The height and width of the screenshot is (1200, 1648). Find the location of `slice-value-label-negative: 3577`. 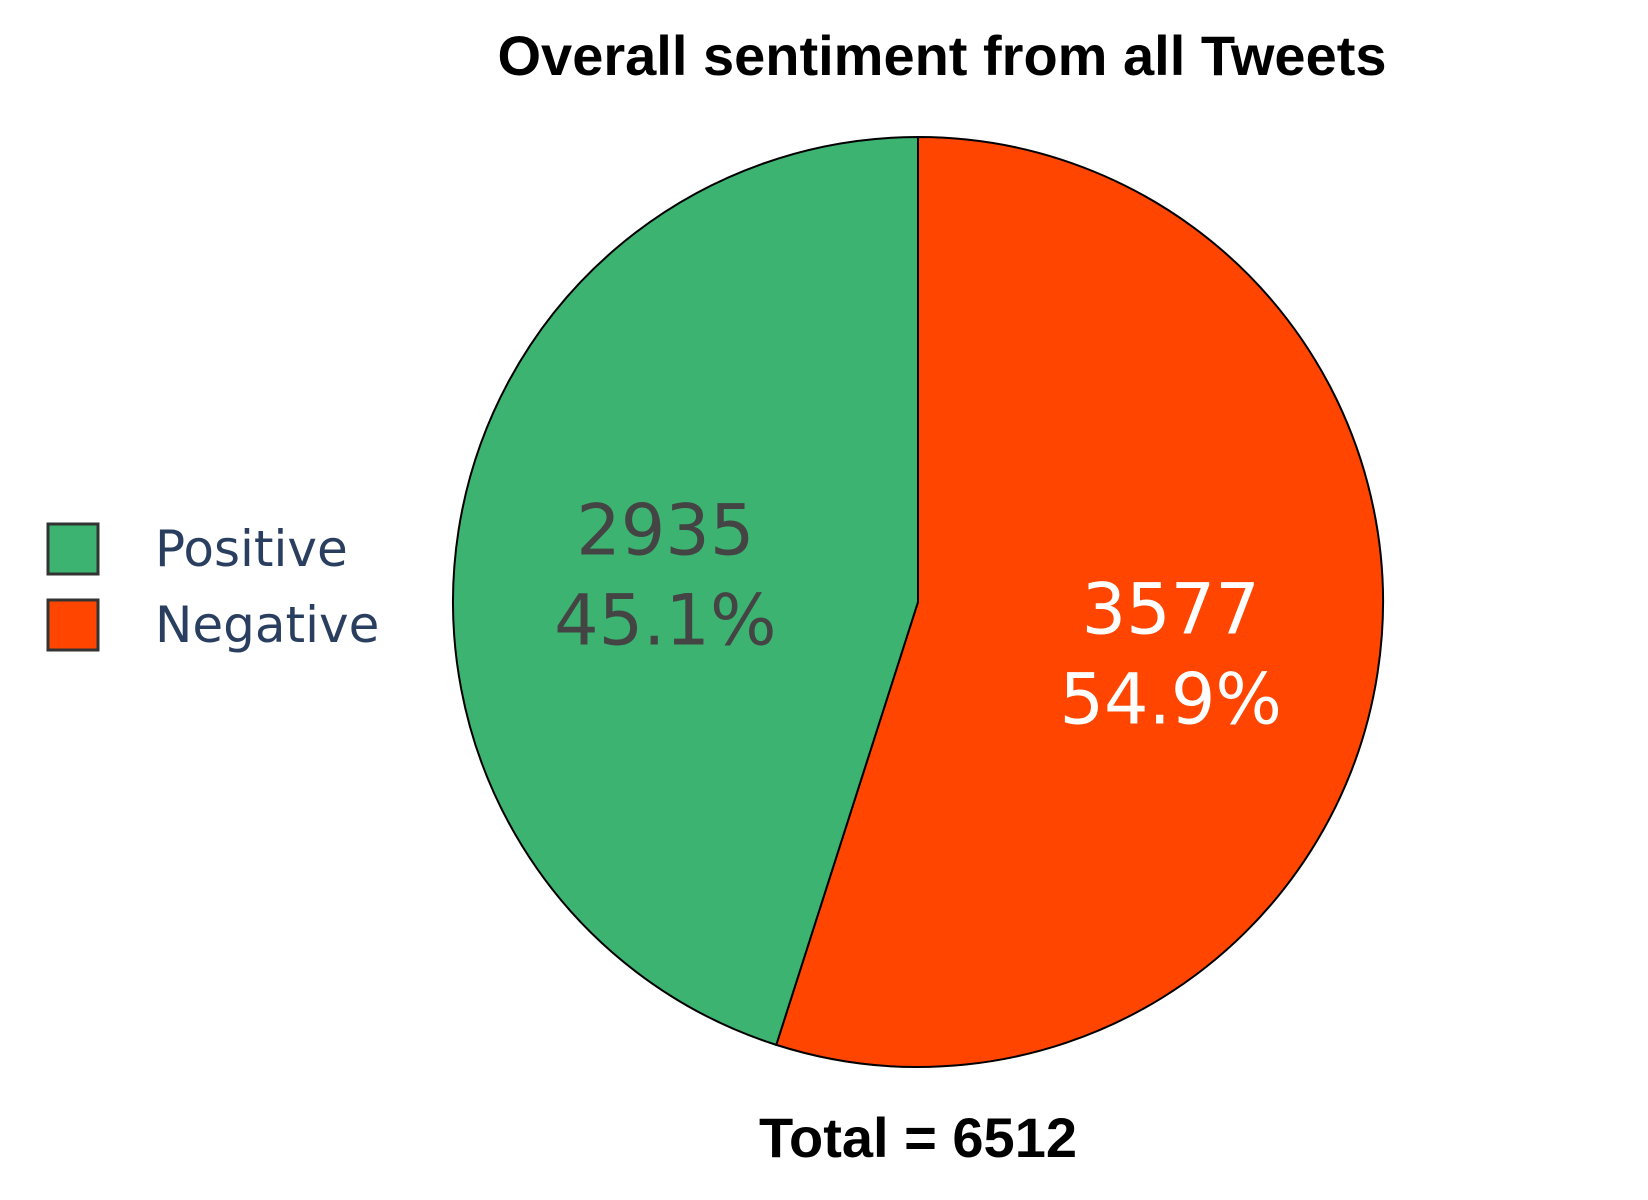

slice-value-label-negative: 3577 is located at coordinates (1171, 609).